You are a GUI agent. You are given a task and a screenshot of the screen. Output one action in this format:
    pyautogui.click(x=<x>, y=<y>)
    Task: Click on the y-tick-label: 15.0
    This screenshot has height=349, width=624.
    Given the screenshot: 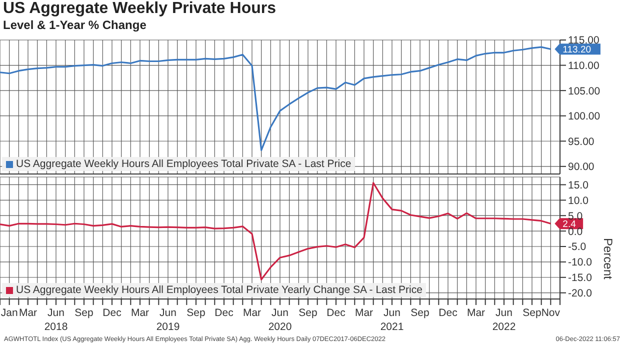 What is the action you would take?
    pyautogui.click(x=578, y=185)
    